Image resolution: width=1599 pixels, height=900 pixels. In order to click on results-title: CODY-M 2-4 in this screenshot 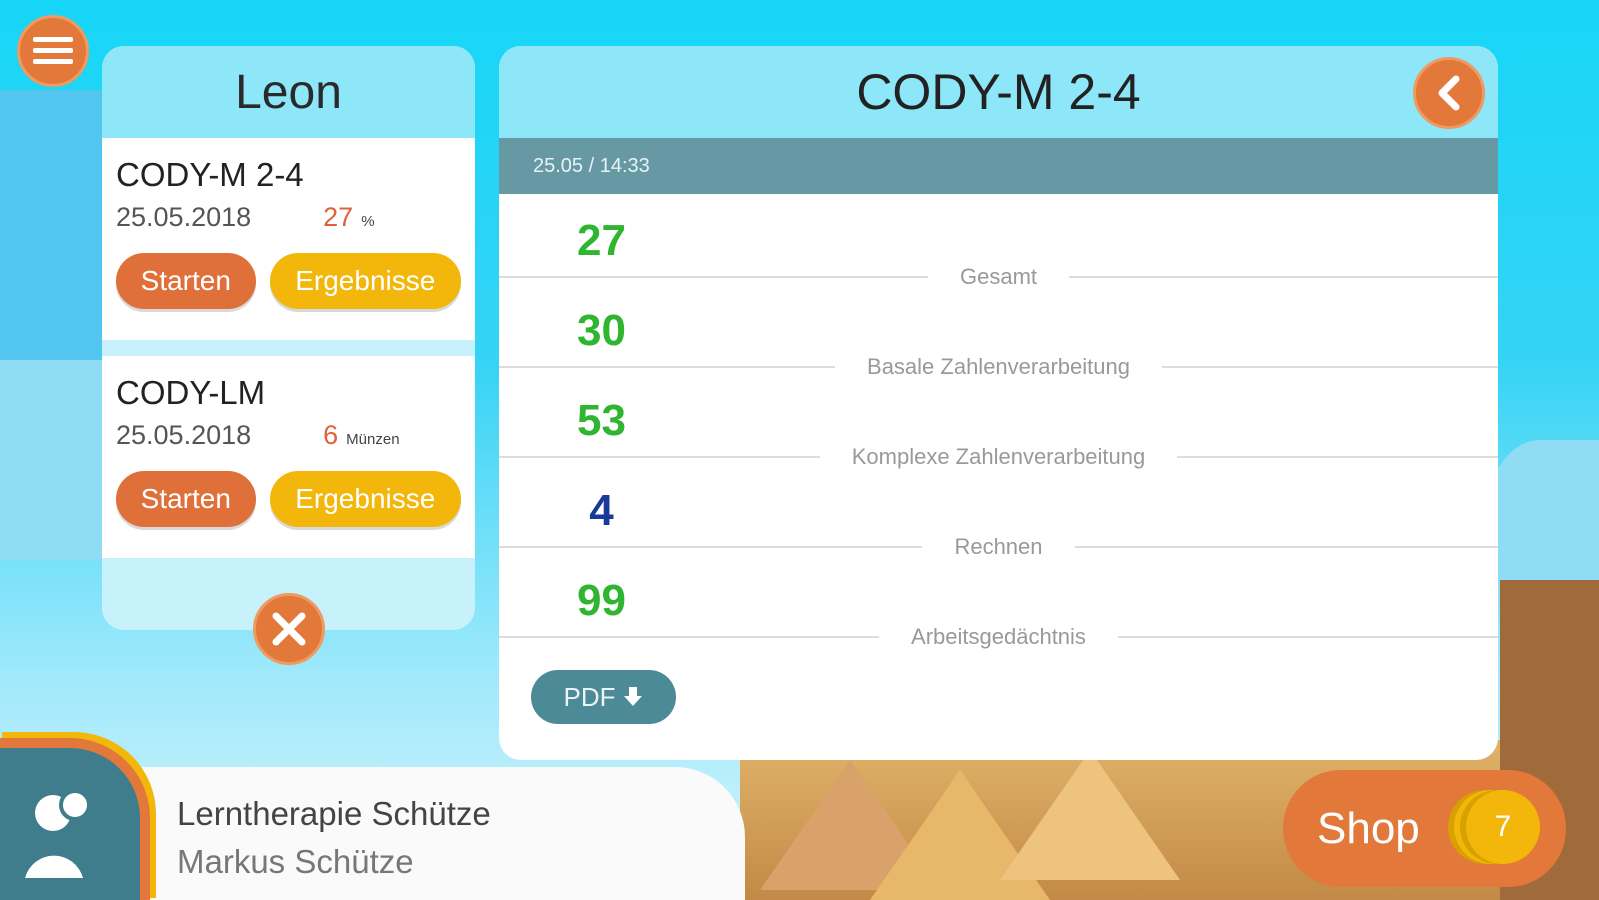, I will do `click(998, 92)`.